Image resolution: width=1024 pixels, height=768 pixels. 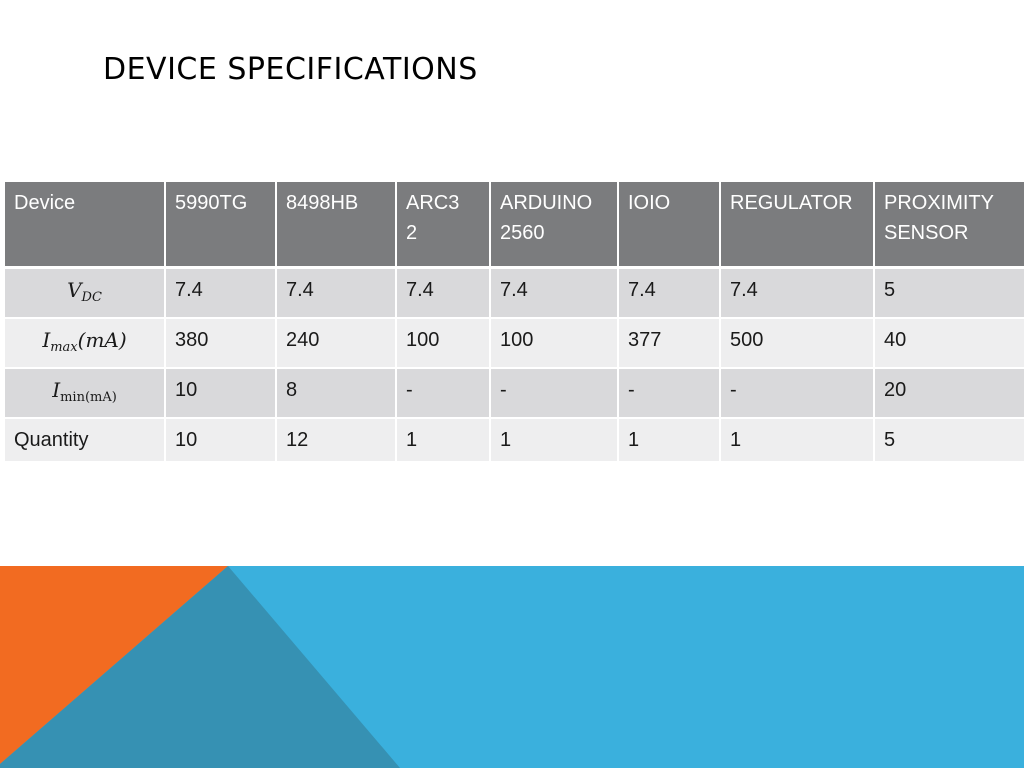 I want to click on table-cell: 380, so click(x=220, y=343).